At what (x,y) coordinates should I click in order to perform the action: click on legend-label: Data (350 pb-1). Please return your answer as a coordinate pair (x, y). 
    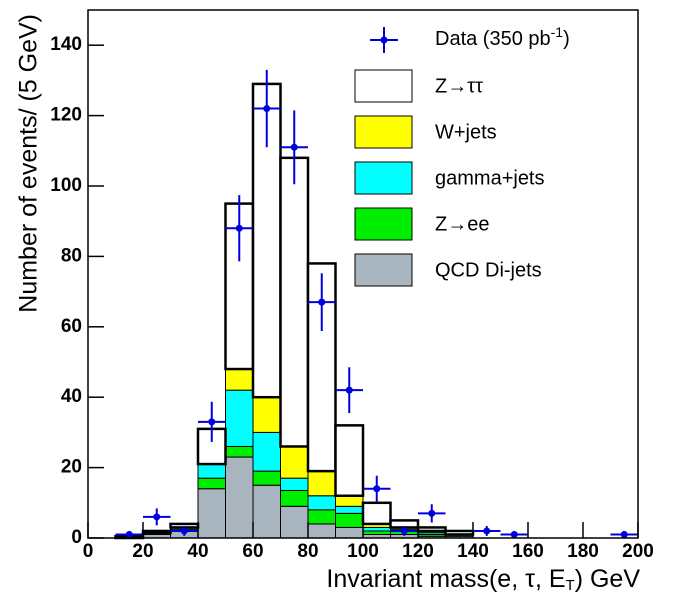
    Looking at the image, I should click on (502, 37).